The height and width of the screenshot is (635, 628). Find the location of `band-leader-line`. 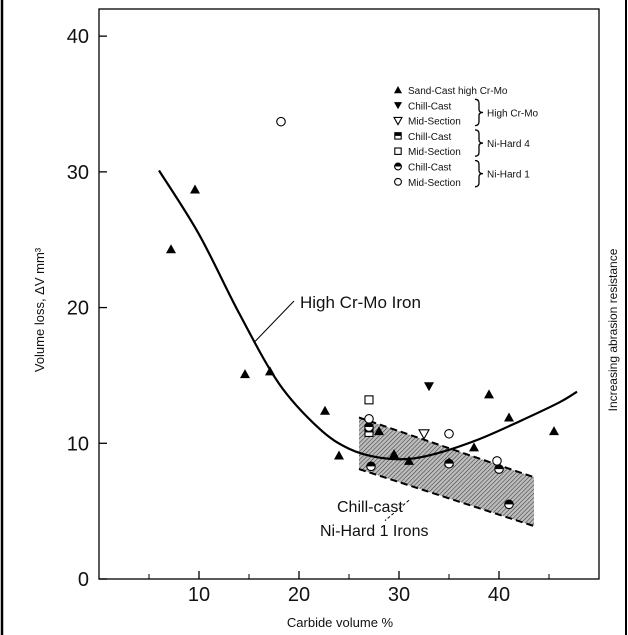

band-leader-line is located at coordinates (397, 510).